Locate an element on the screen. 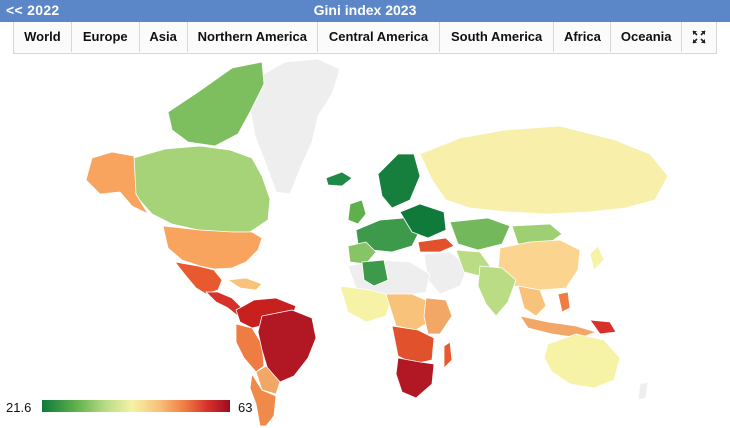 This screenshot has width=730, height=428. region-bolivia-paraguay is located at coordinates (268, 380).